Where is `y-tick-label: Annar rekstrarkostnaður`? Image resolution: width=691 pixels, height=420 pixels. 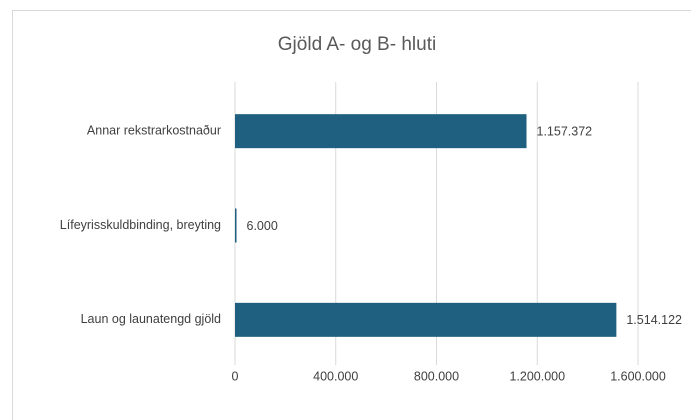
y-tick-label: Annar rekstrarkostnaður is located at coordinates (154, 130).